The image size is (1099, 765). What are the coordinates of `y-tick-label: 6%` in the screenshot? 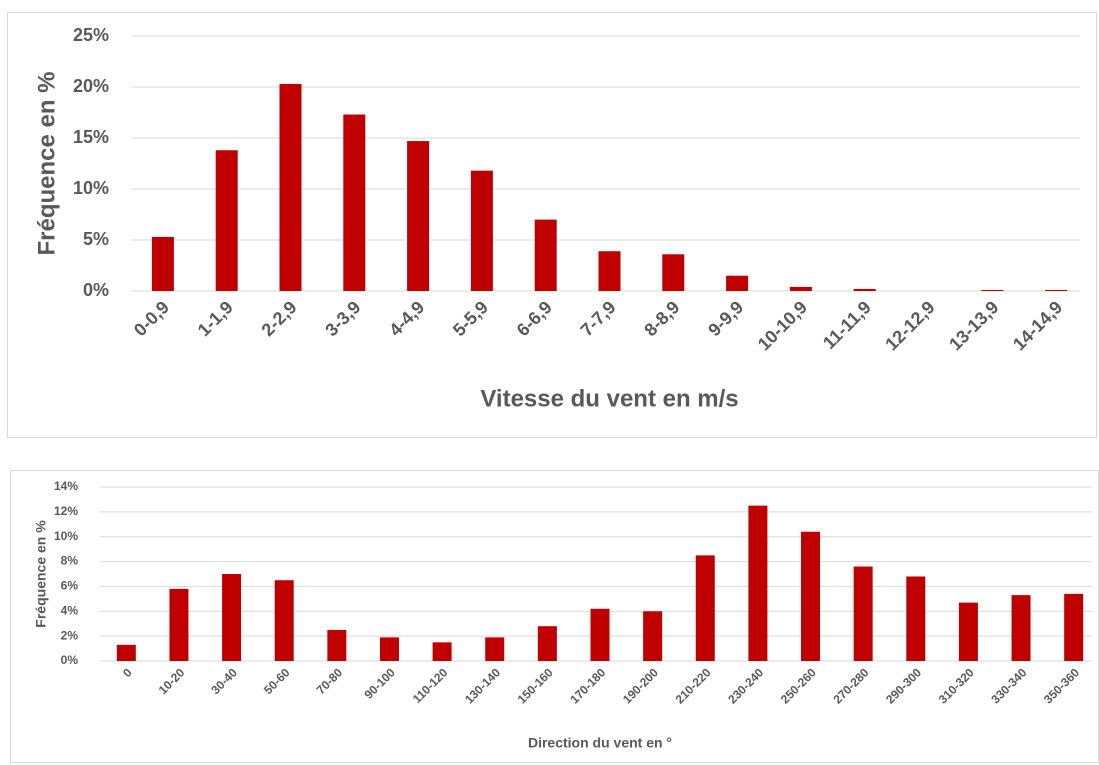 It's located at (70, 586).